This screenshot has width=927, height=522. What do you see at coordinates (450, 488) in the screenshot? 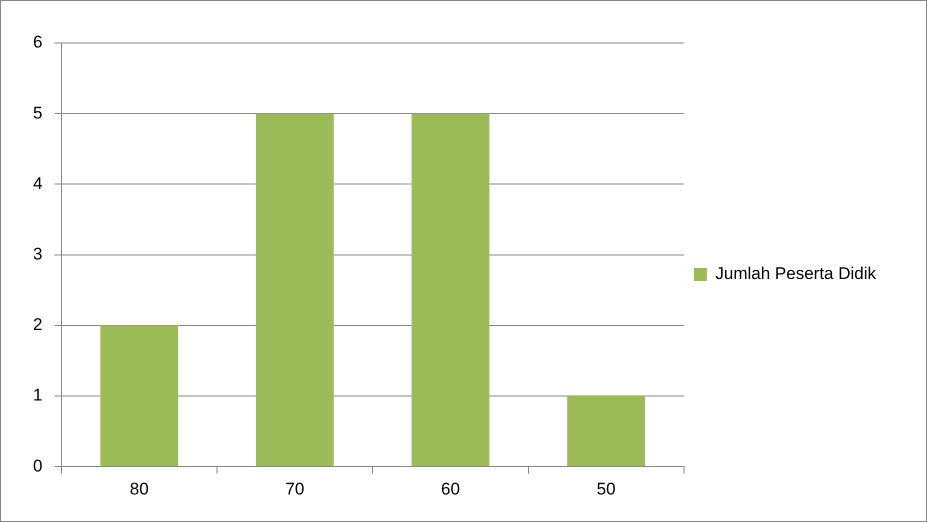
I see `x-tick-label: 60` at bounding box center [450, 488].